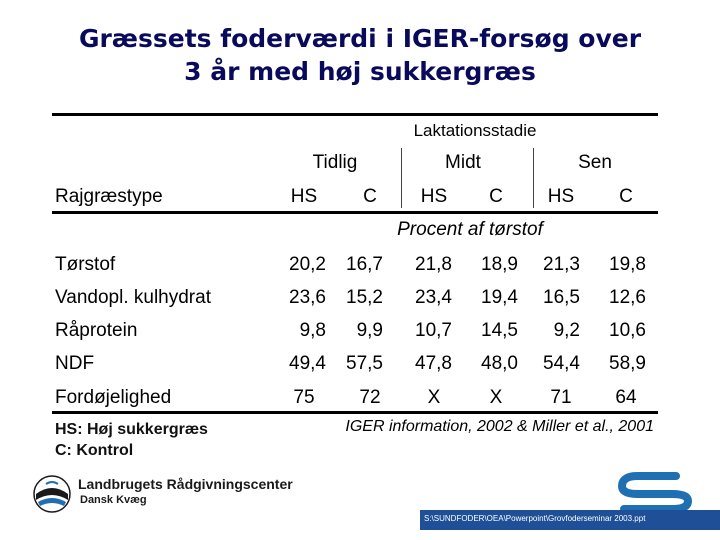 Image resolution: width=720 pixels, height=540 pixels. I want to click on cell: 12,6, so click(627, 297).